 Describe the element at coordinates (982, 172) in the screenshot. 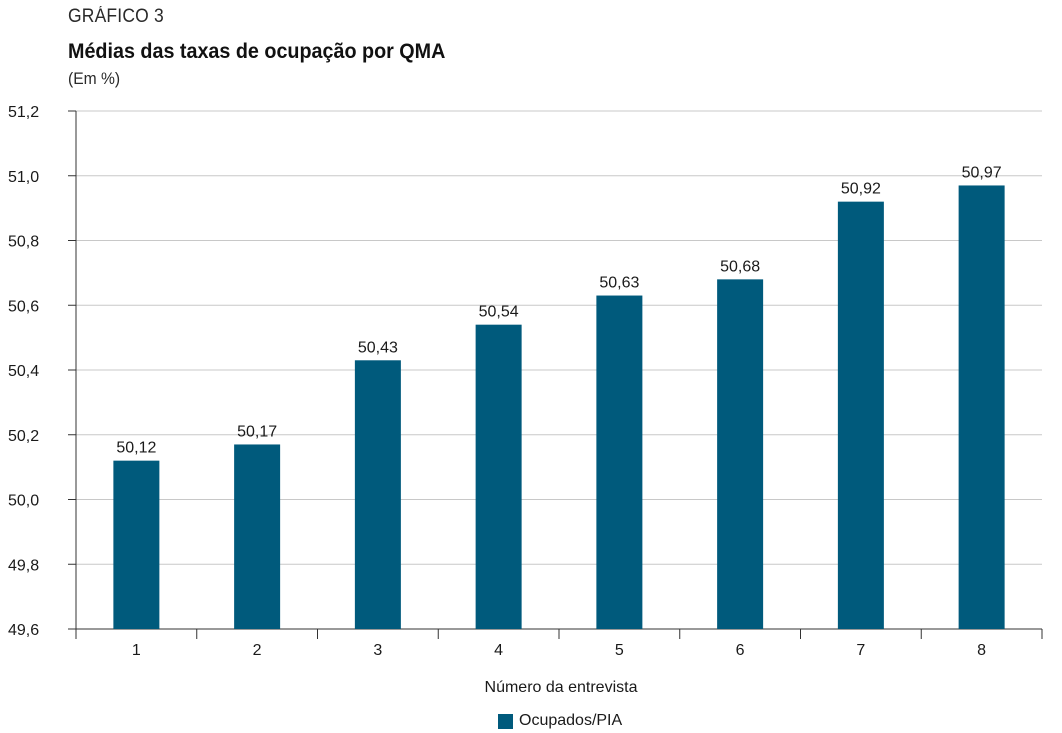

I see `data-label: 50,97` at that location.